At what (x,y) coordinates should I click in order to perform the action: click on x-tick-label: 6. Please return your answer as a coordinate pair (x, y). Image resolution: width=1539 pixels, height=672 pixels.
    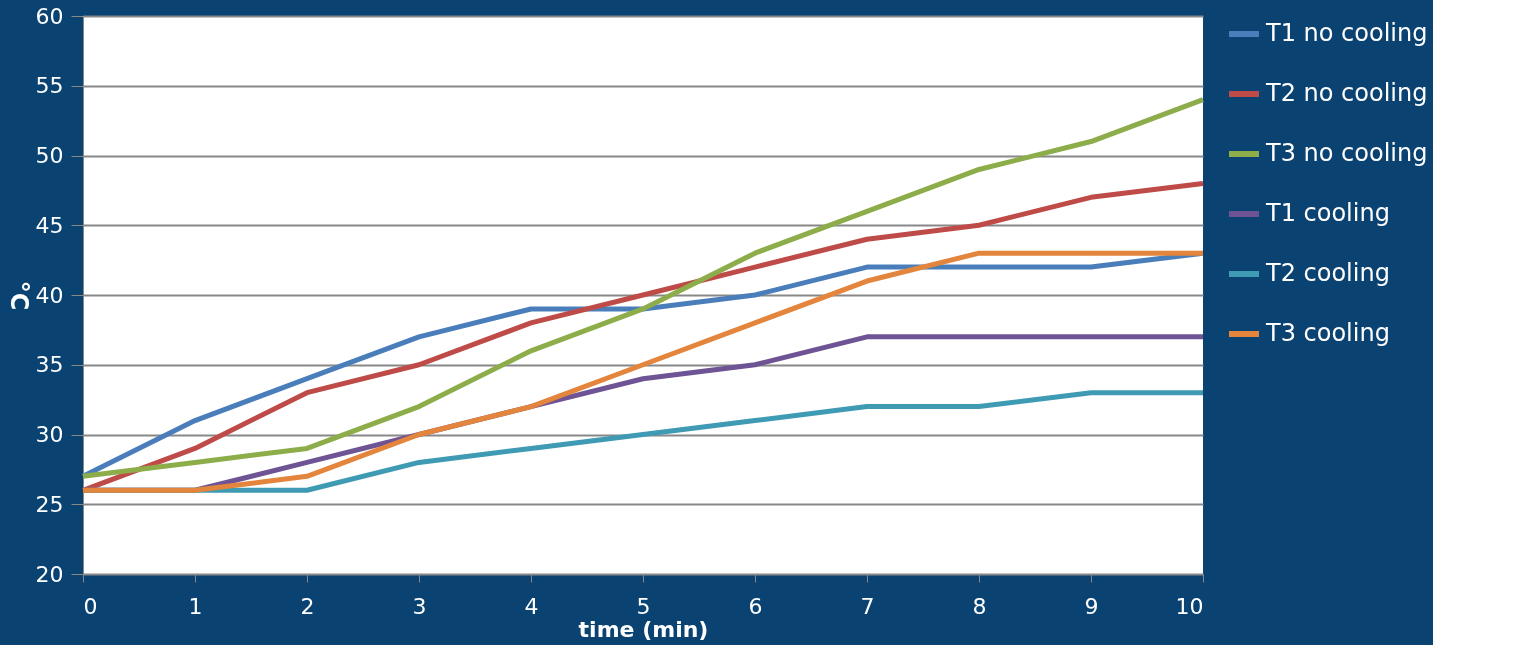
    Looking at the image, I should click on (755, 606).